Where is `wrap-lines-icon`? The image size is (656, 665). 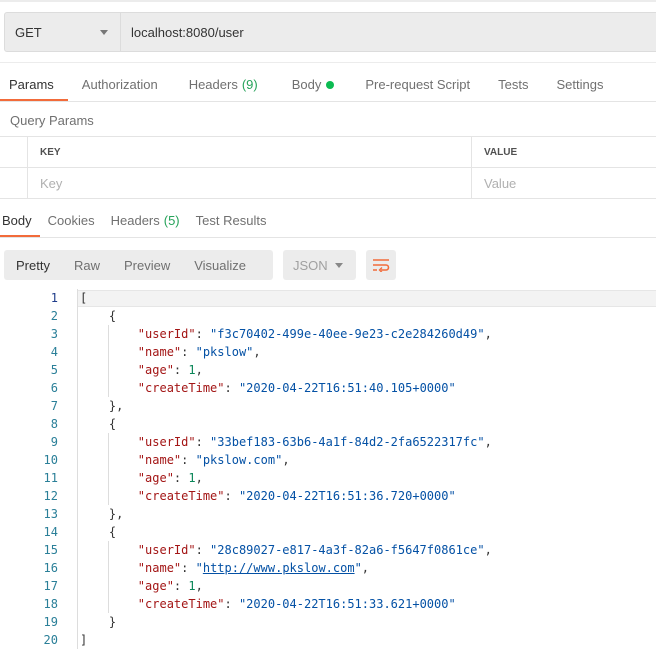
wrap-lines-icon is located at coordinates (381, 265).